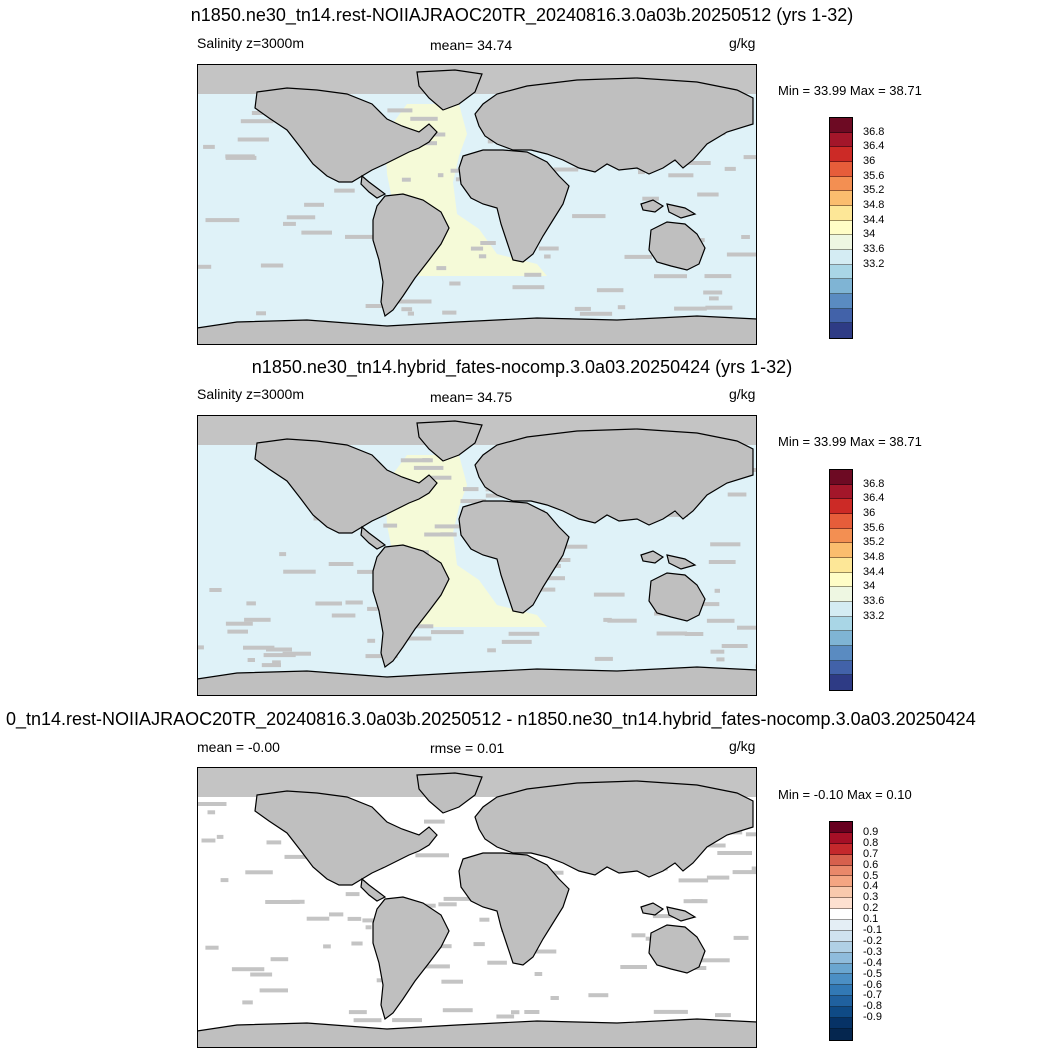  What do you see at coordinates (871, 853) in the screenshot?
I see `colorbar-tick-label: 0.7` at bounding box center [871, 853].